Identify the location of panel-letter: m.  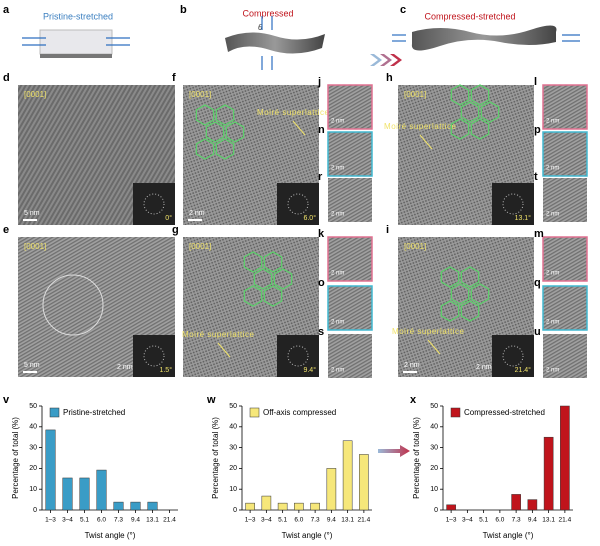
(539, 234).